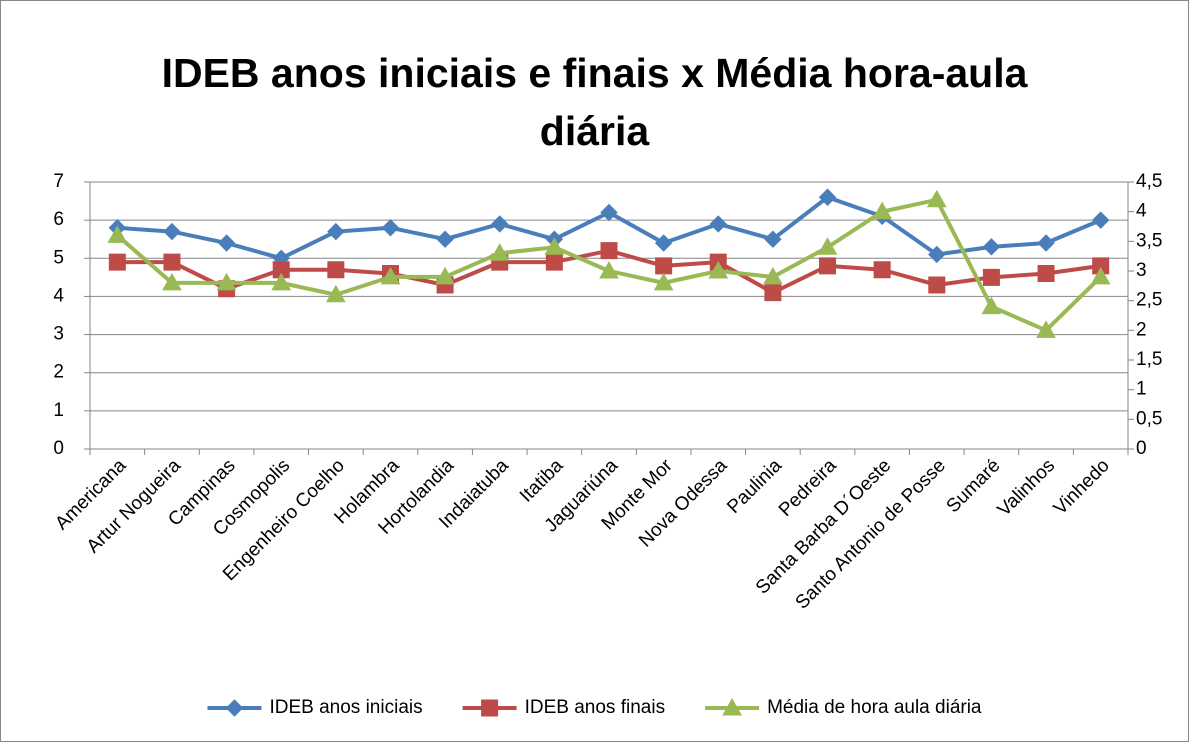  I want to click on y-tick-label: 2, so click(58, 372).